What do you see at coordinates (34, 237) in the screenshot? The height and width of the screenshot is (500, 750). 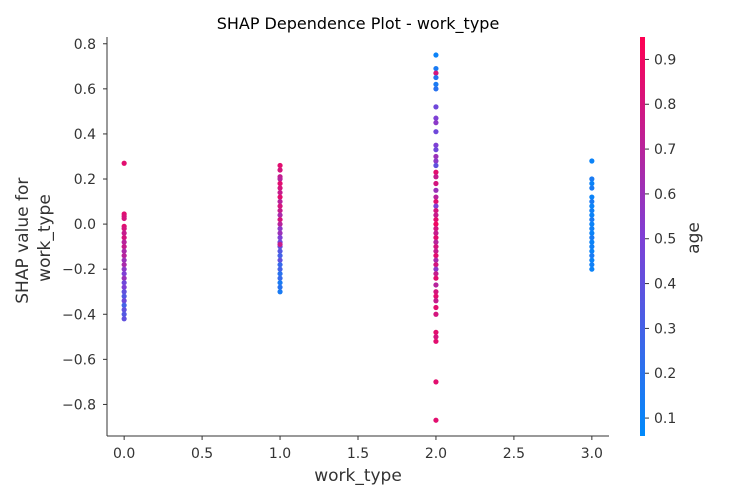 I see `y-axis-label: SHAP value for work_type` at bounding box center [34, 237].